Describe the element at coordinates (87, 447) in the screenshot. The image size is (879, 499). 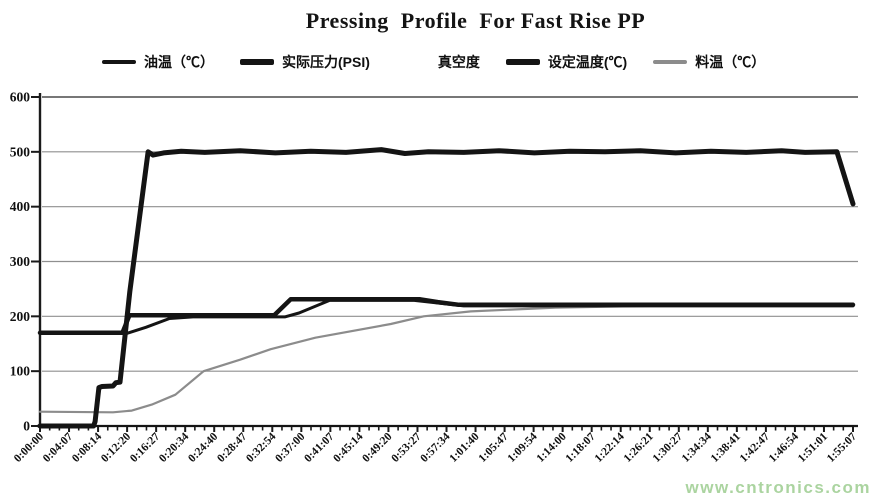
I see `x-tick-label: 0:08:14` at that location.